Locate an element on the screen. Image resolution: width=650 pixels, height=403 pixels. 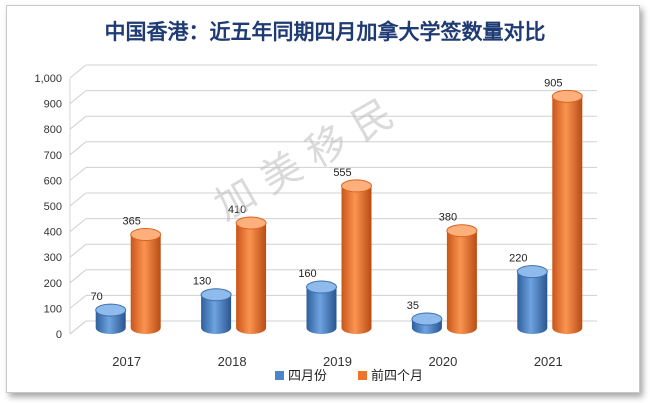
x-tick-label: 2020 is located at coordinates (442, 361).